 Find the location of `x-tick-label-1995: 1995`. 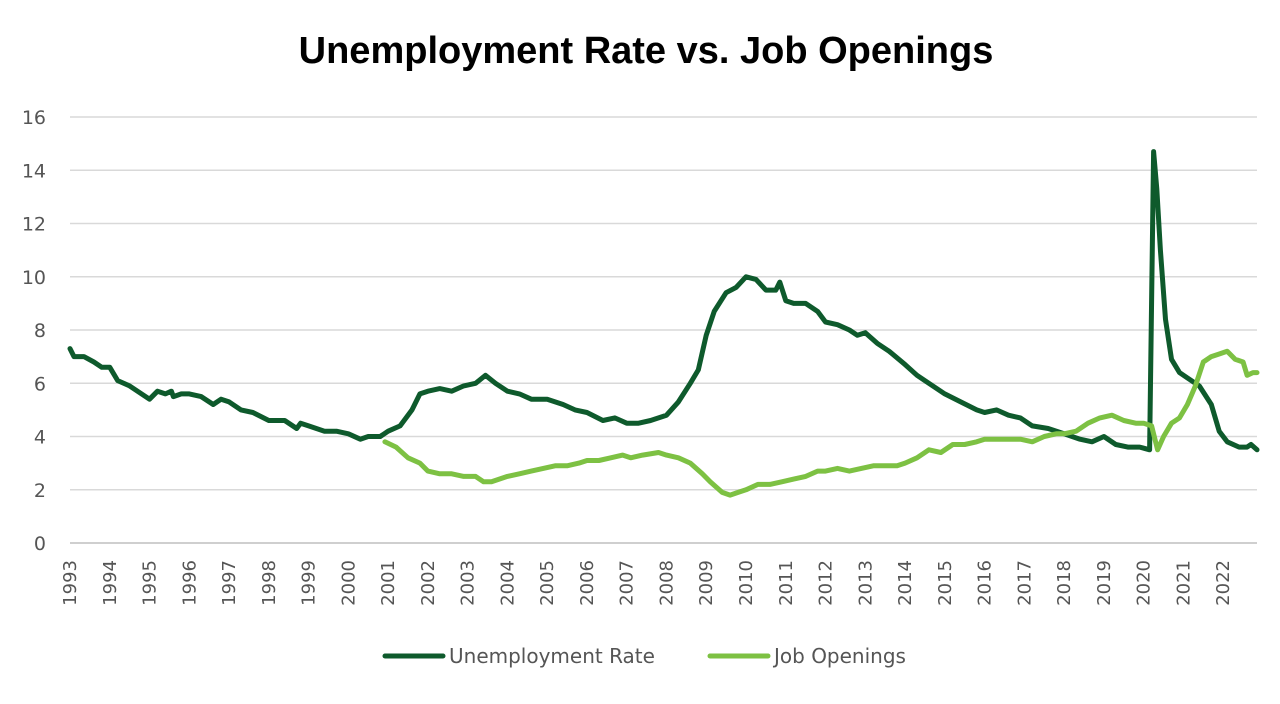

x-tick-label-1995: 1995 is located at coordinates (150, 583).